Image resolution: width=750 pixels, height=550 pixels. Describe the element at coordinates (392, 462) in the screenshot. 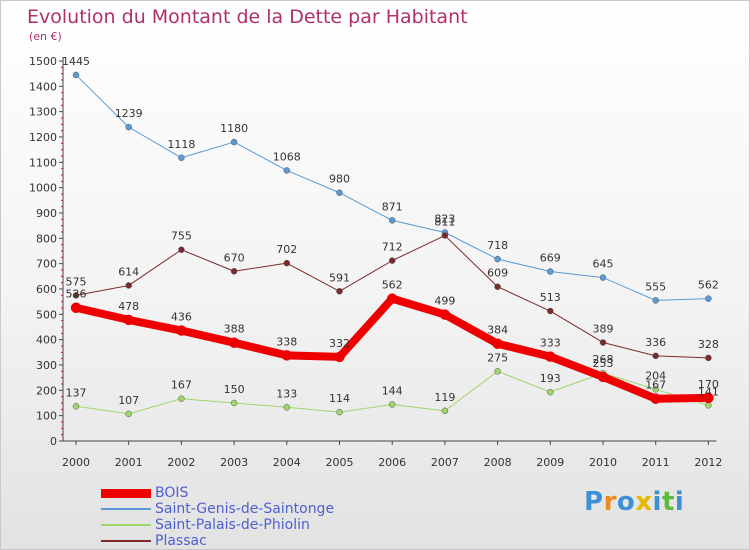

I see `x-tick-label: 2006` at that location.